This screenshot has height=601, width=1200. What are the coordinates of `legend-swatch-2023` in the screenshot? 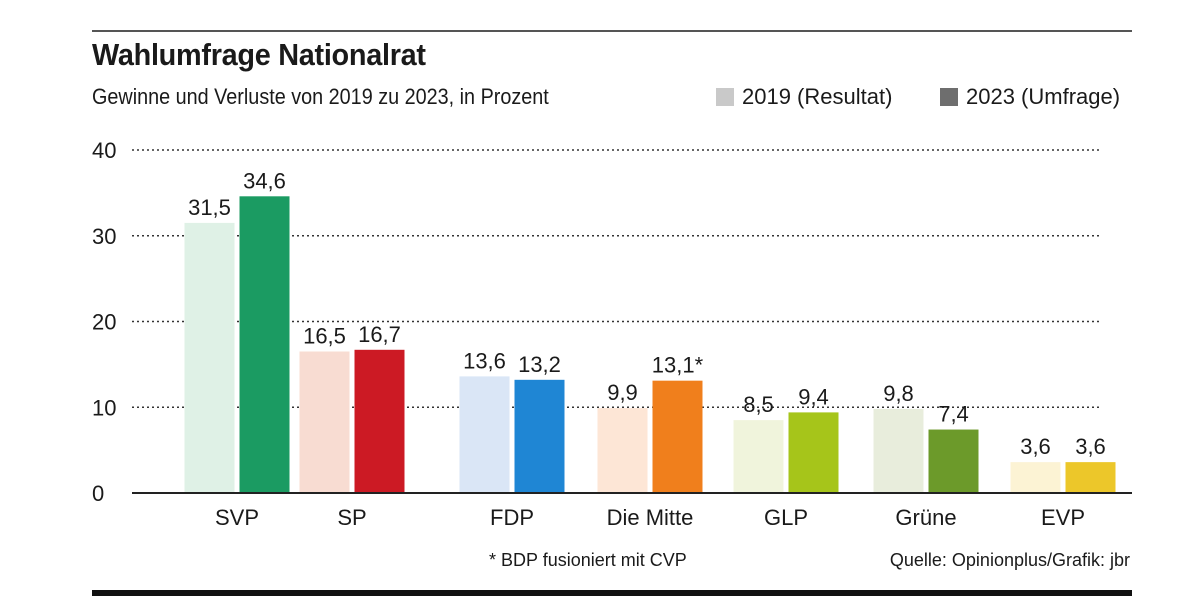 It's located at (949, 97).